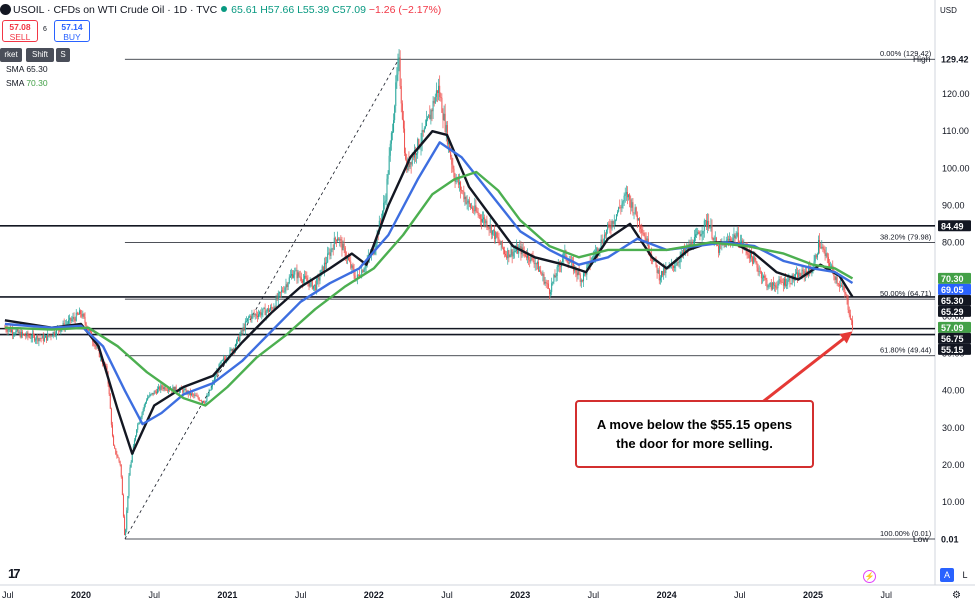 This screenshot has width=975, height=605. Describe the element at coordinates (947, 575) in the screenshot. I see `auto-scale-button: A` at that location.